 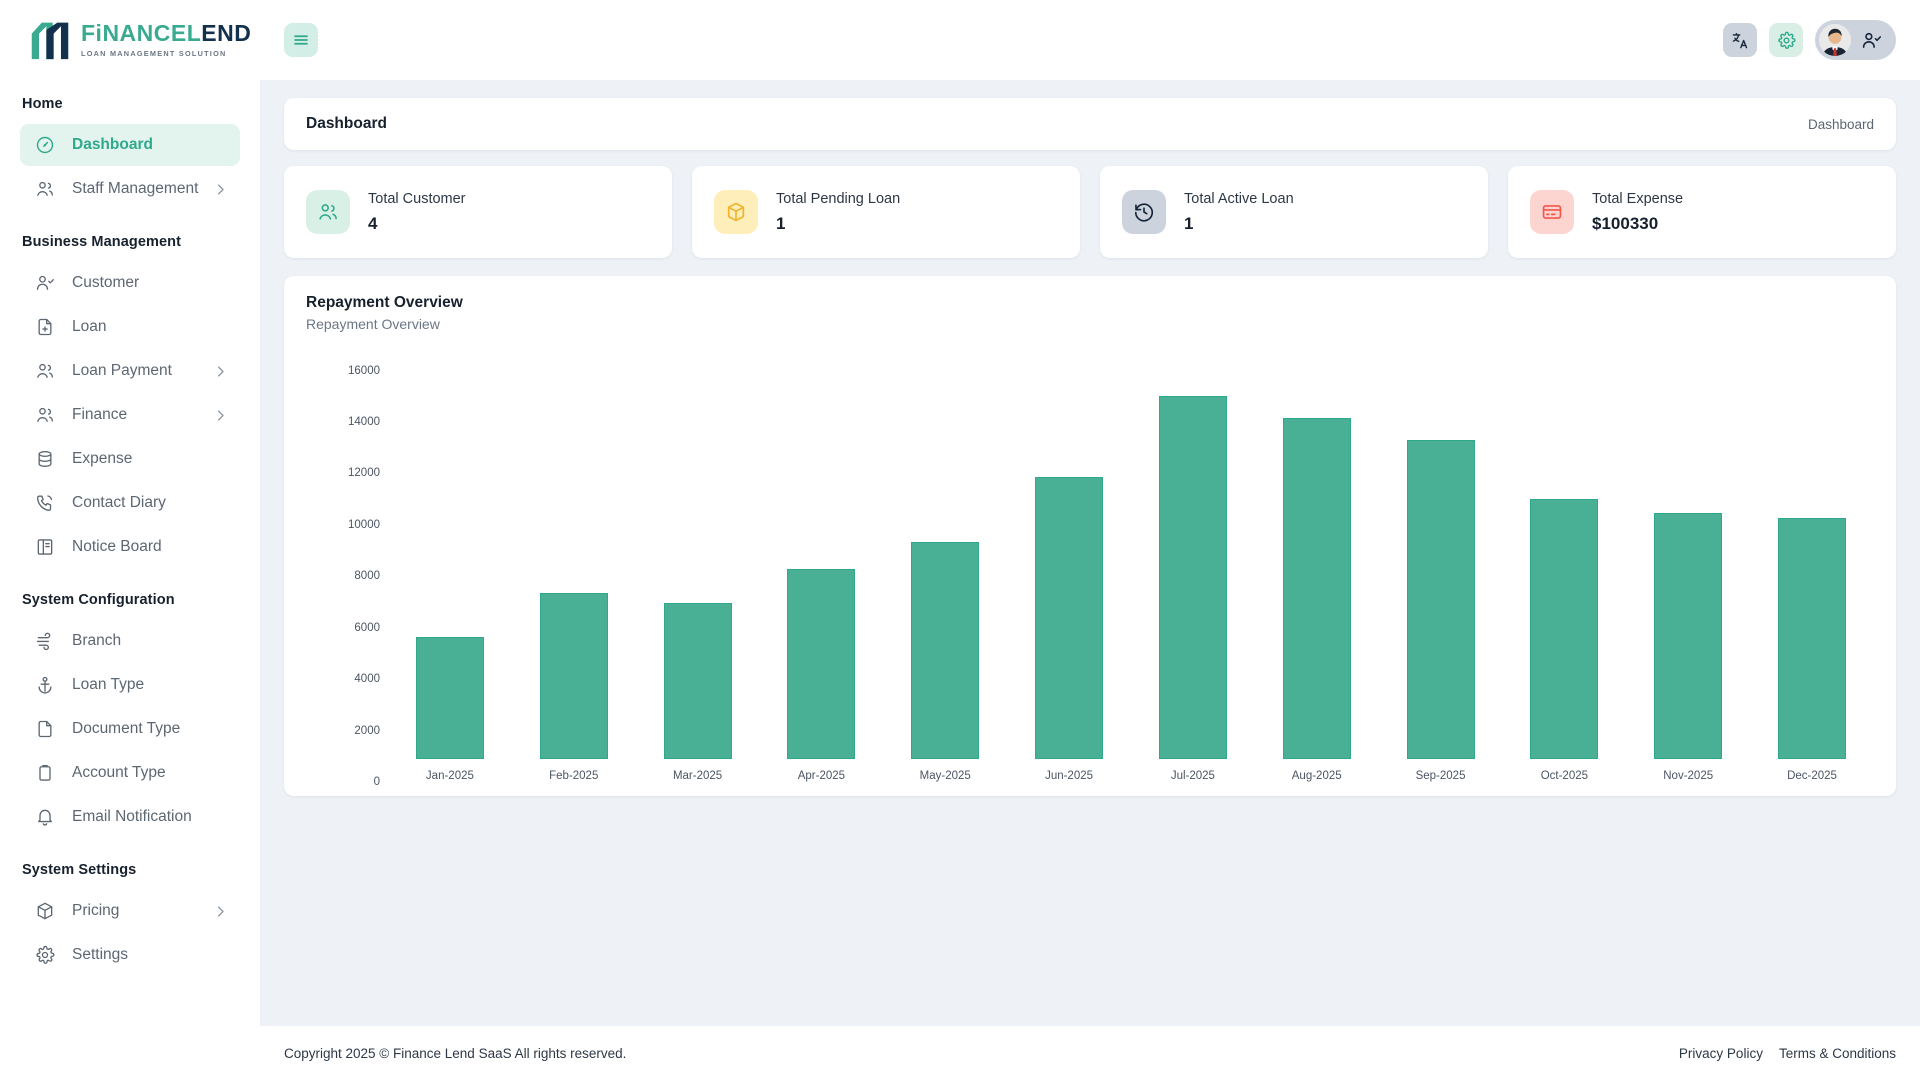 I want to click on sidebar-item-contact-diary: Contact Diary, so click(x=130, y=503).